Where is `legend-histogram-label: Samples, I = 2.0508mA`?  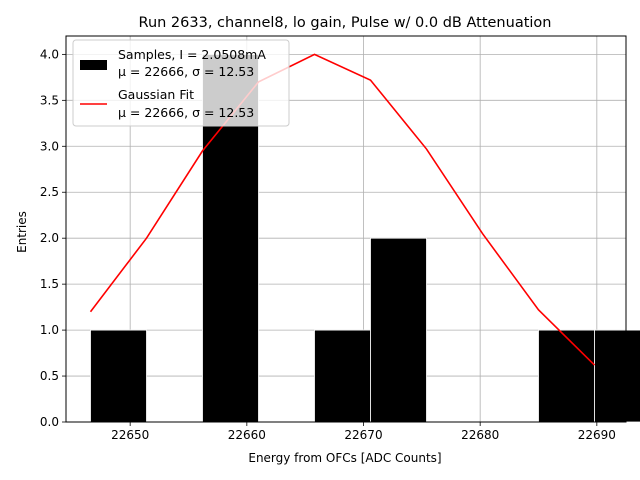
legend-histogram-label: Samples, I = 2.0508mA is located at coordinates (192, 54).